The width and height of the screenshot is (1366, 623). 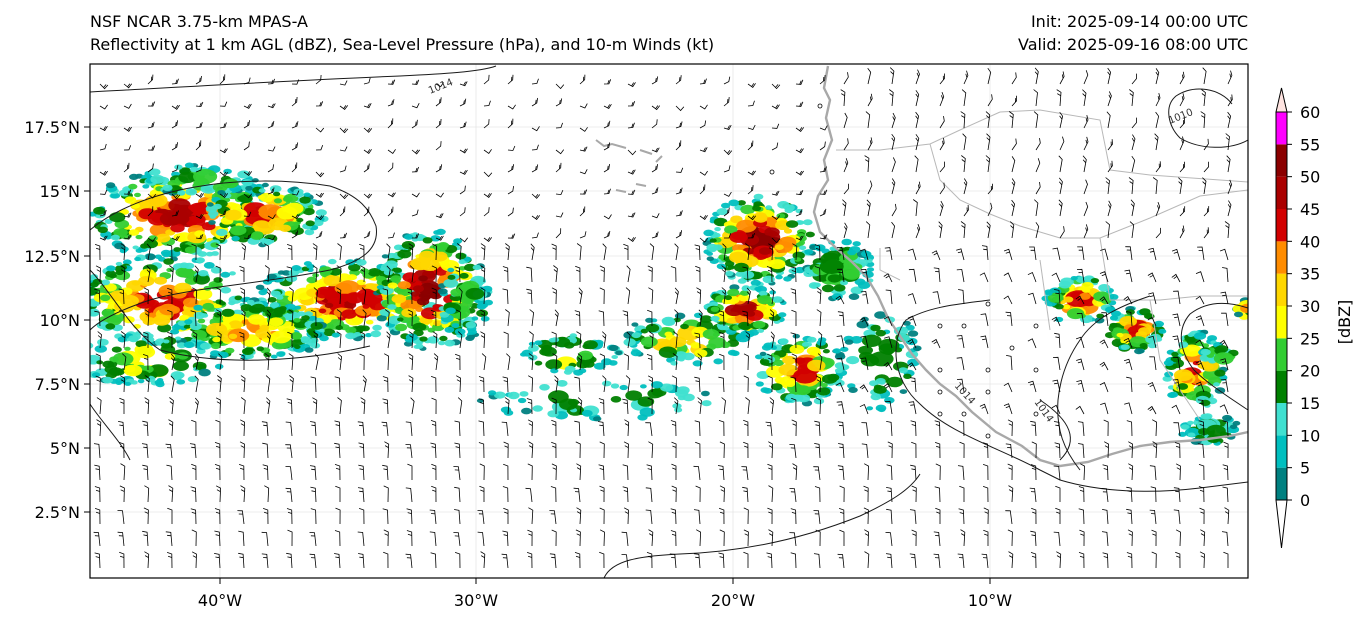 I want to click on lon-tick-label: 30°W, so click(x=476, y=600).